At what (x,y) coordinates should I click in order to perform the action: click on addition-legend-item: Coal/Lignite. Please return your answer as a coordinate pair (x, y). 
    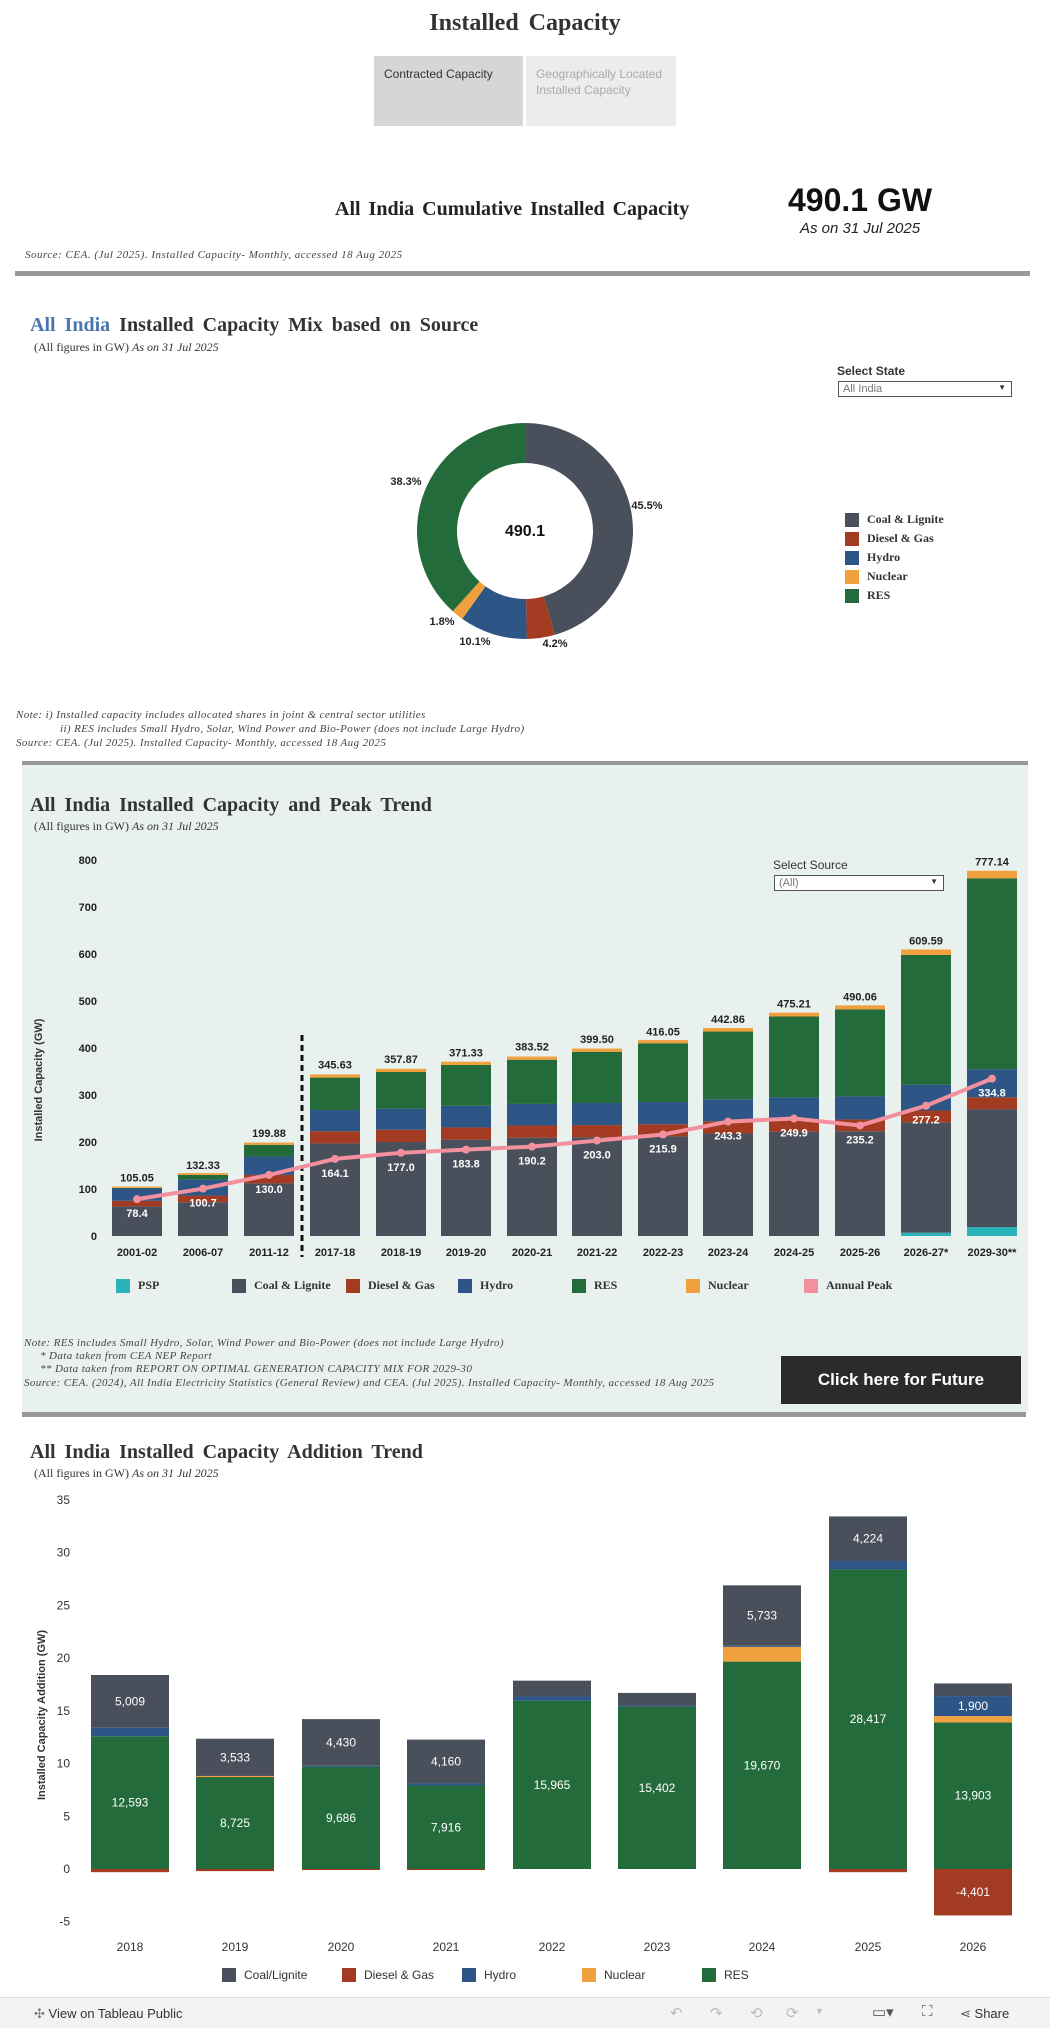
    Looking at the image, I should click on (264, 1975).